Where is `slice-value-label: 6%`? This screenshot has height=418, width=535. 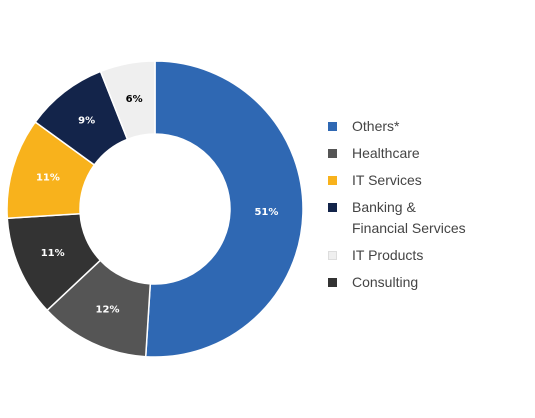
slice-value-label: 6% is located at coordinates (134, 99).